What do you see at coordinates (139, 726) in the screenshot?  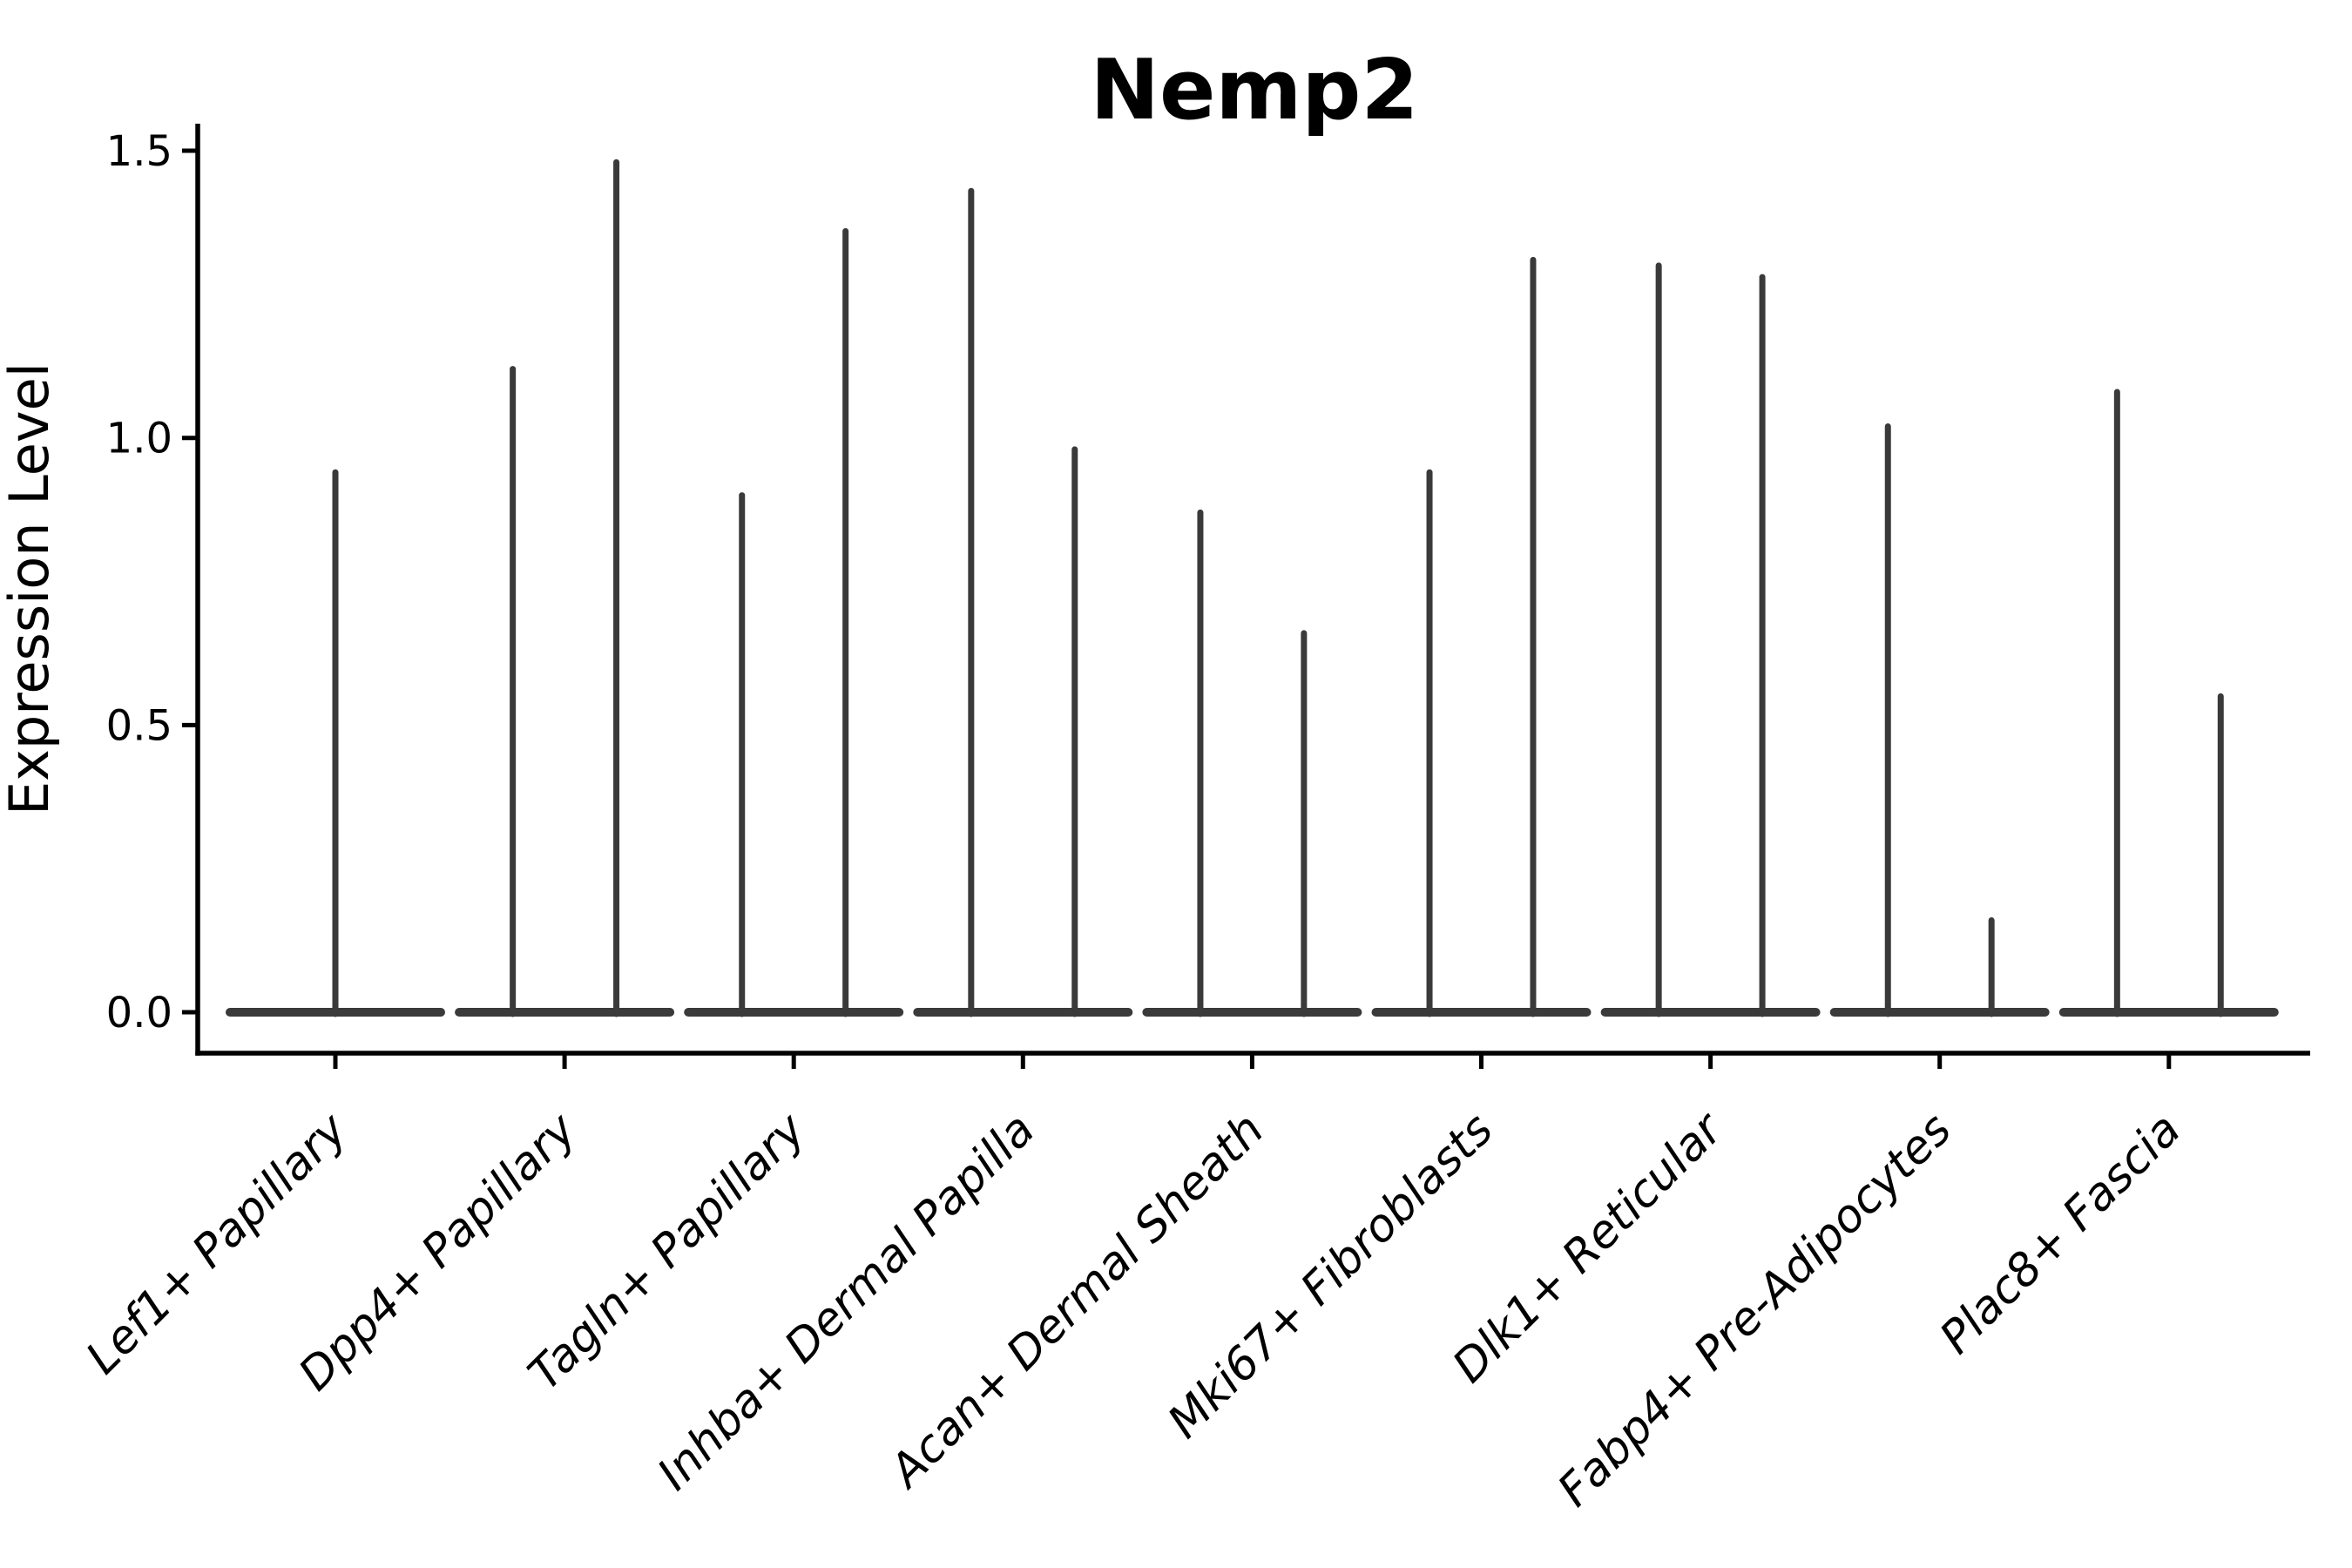 I see `y-tick-label: 0.5` at bounding box center [139, 726].